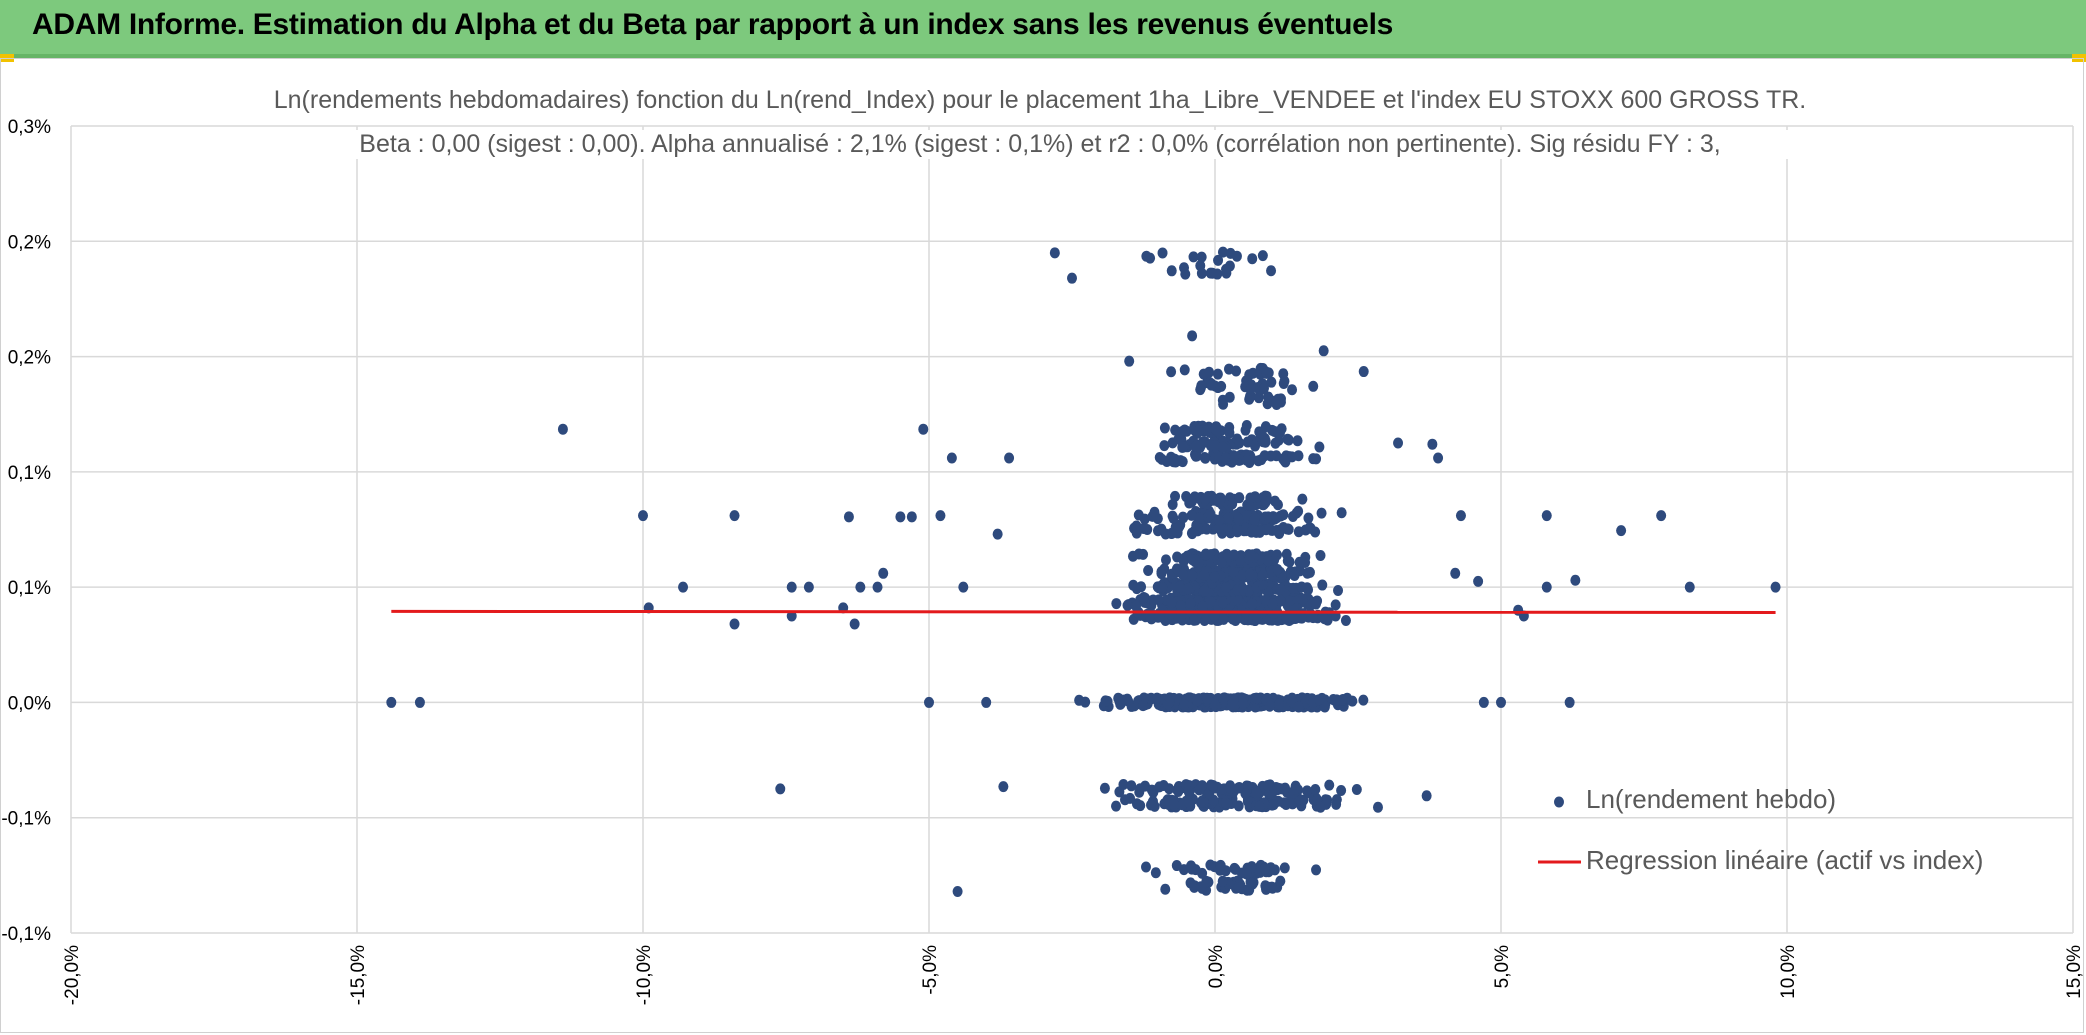 This screenshot has width=2086, height=1035. What do you see at coordinates (930, 970) in the screenshot?
I see `x-tick-label: -5,0%` at bounding box center [930, 970].